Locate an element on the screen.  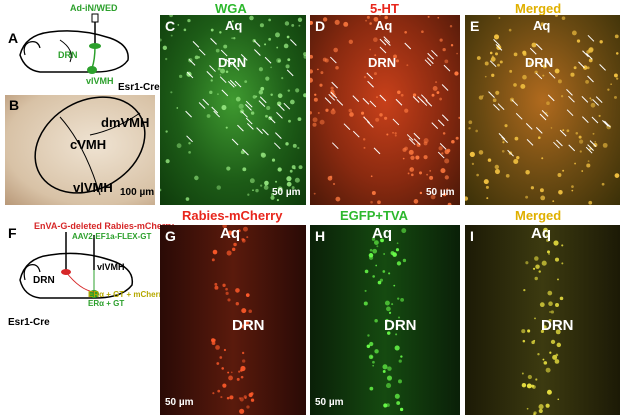
image-b: B dmVMH cVMH vlVMH 100 µm is located at coordinates (80, 150).